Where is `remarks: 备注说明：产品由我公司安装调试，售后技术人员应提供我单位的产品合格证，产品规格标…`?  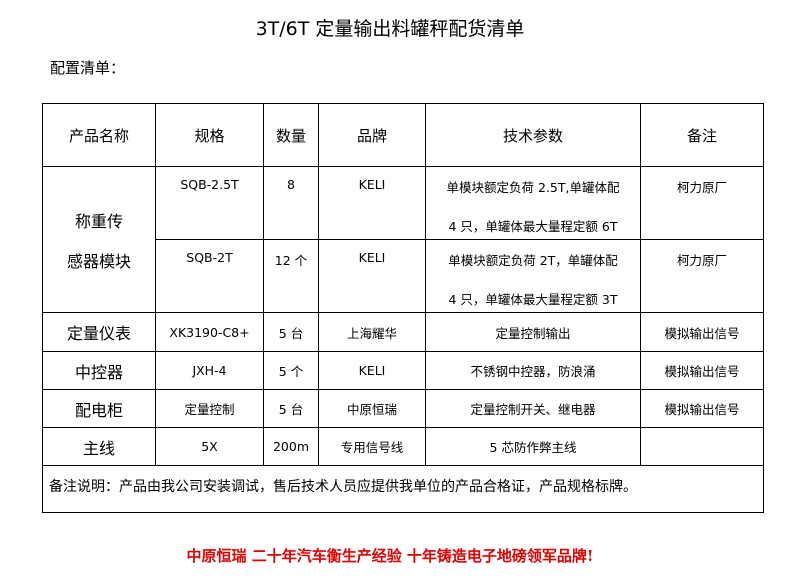 remarks: 备注说明：产品由我公司安装调试，售后技术人员应提供我单位的产品合格证，产品规格标… is located at coordinates (403, 489).